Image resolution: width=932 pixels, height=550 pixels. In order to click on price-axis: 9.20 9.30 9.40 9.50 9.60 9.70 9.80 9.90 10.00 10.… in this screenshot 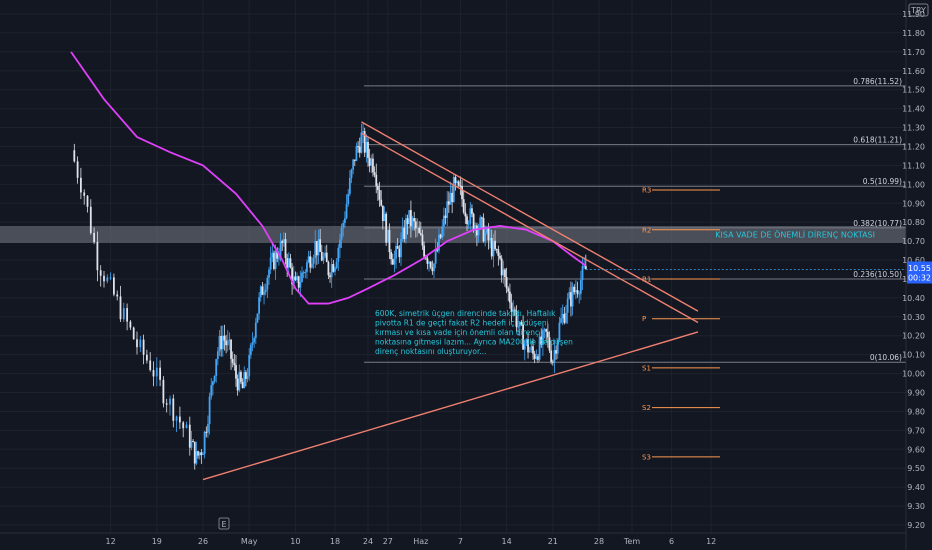, I will do `click(915, 275)`.